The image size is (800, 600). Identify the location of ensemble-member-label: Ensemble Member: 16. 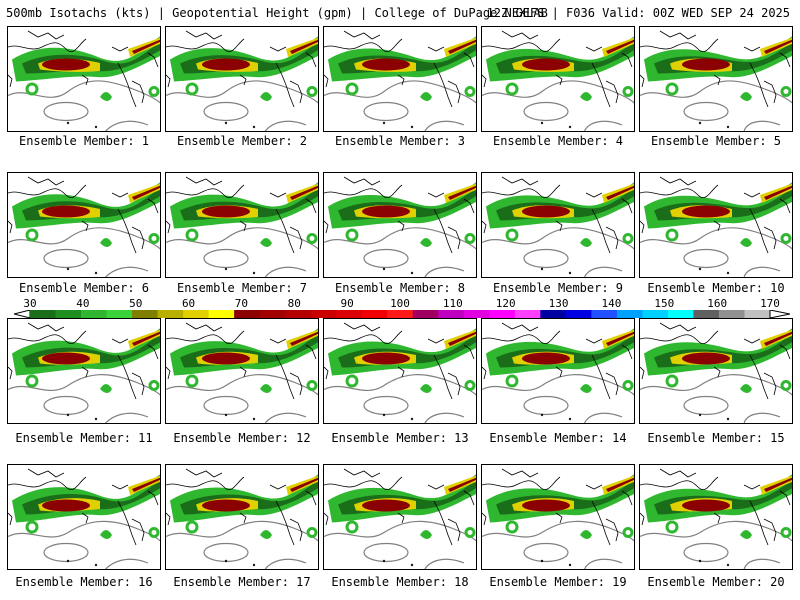
(84, 582).